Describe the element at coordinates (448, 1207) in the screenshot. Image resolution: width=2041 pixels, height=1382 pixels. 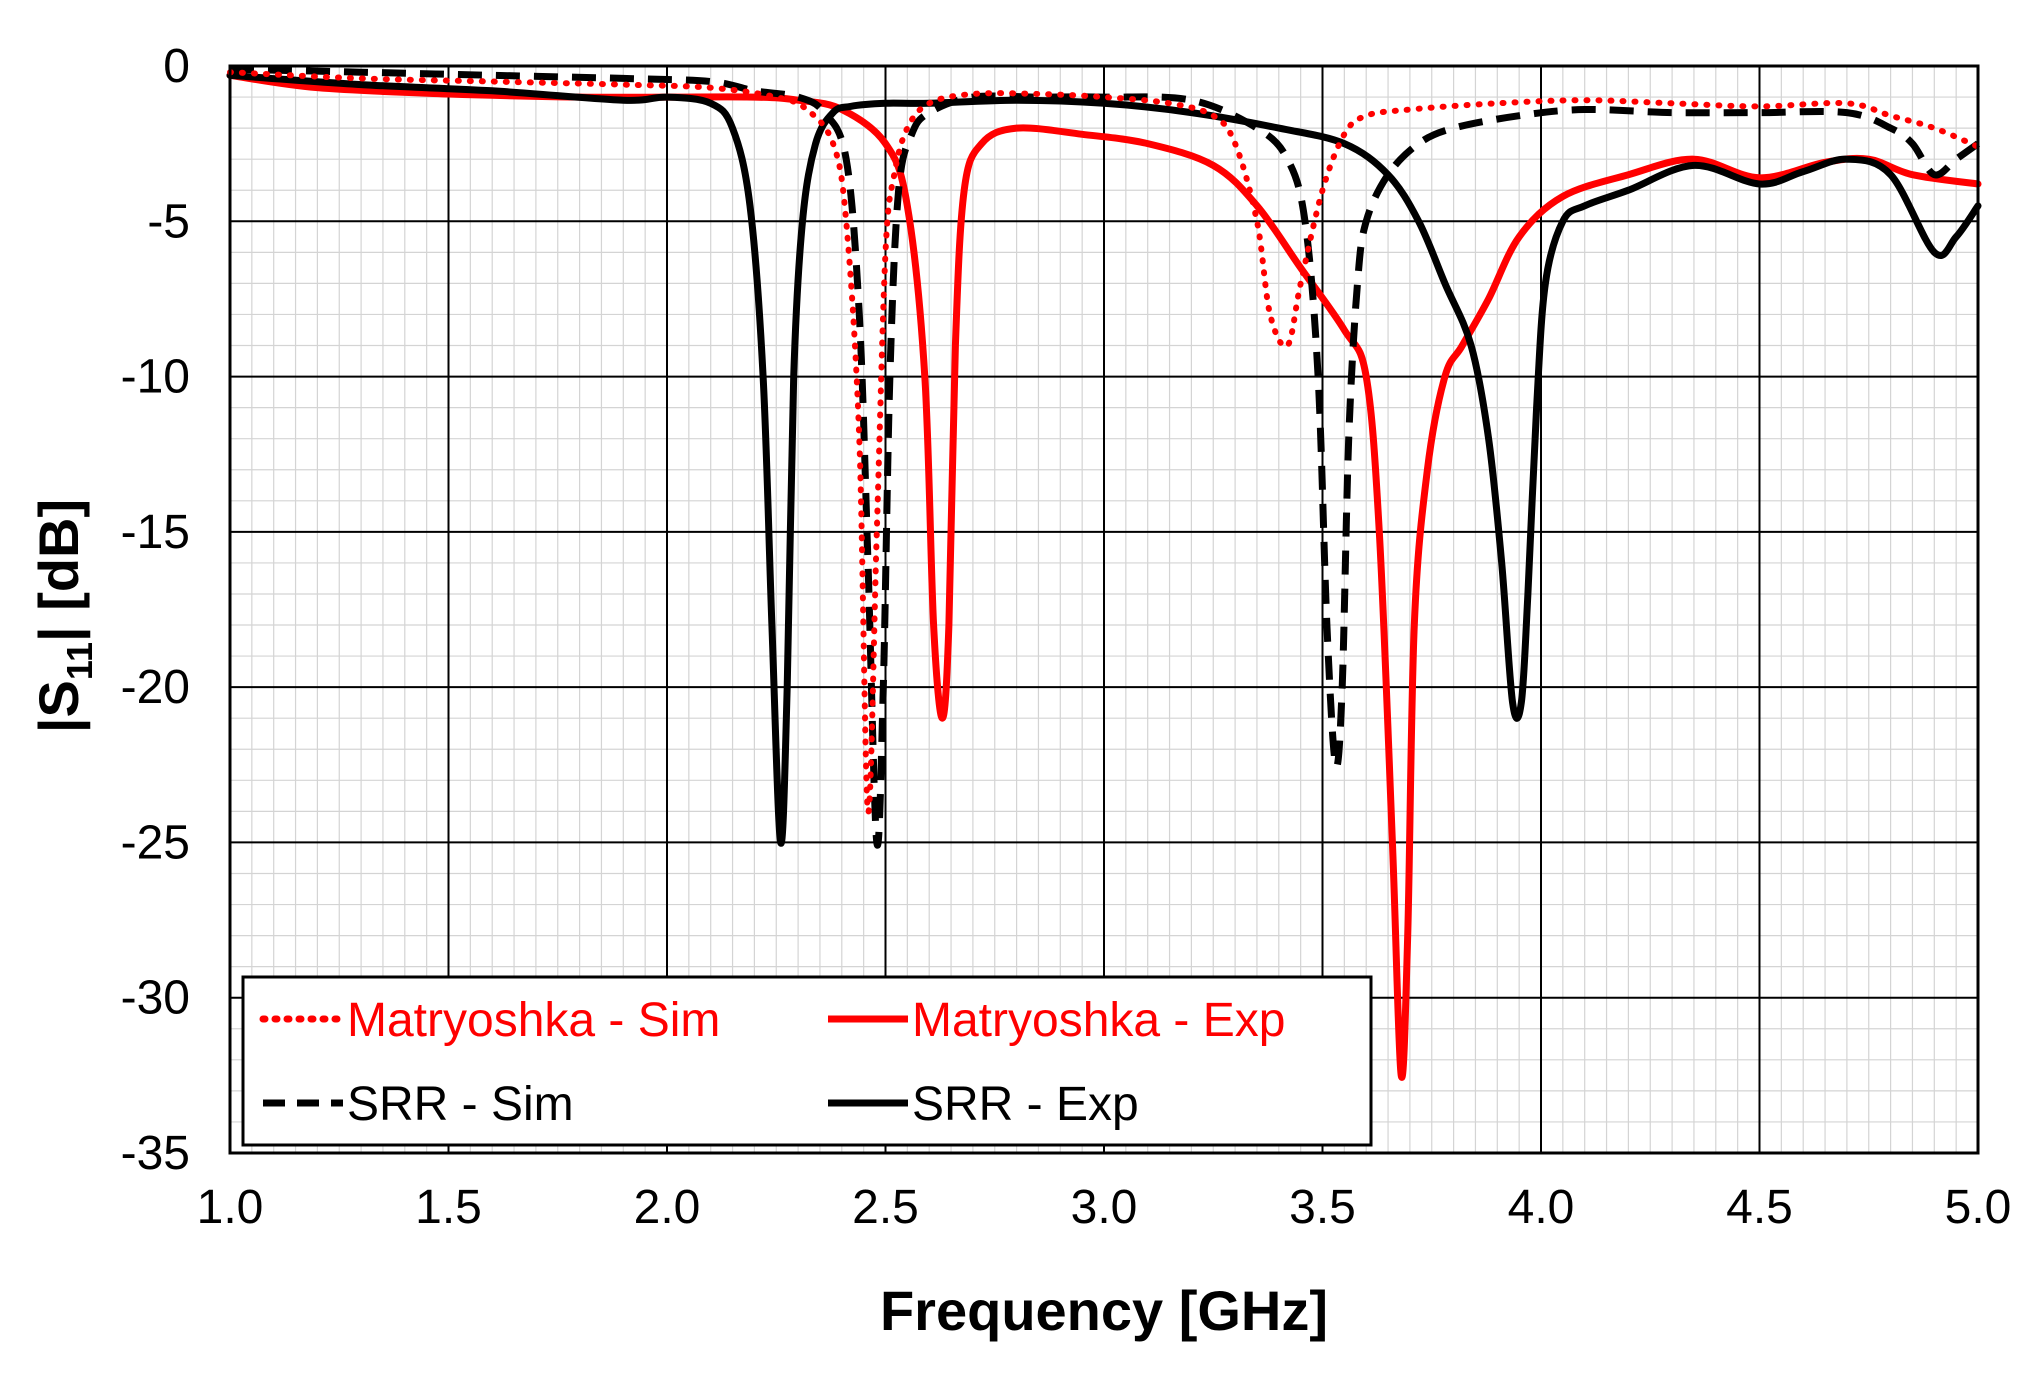
I see `x-tick-label: 1.5` at that location.